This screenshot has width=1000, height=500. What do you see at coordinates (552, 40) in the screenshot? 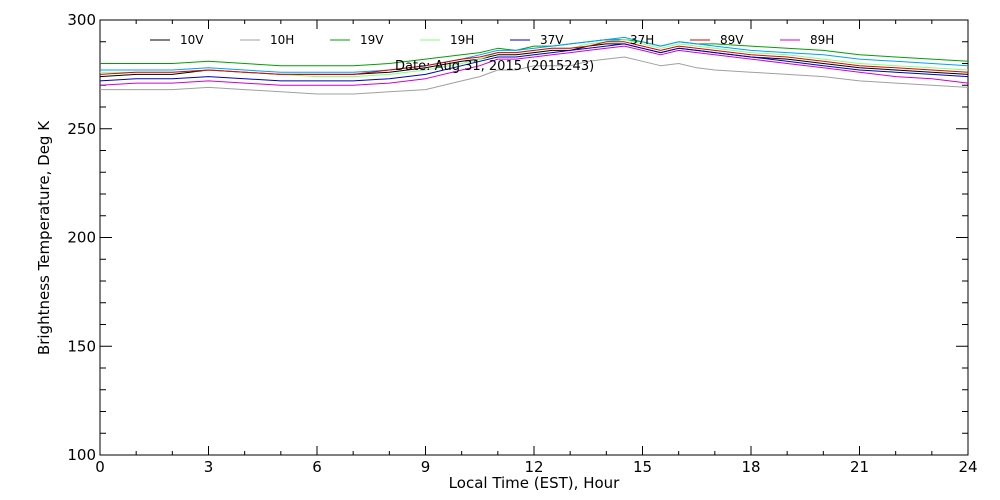
I see `legend-label-37v: 37V` at bounding box center [552, 40].